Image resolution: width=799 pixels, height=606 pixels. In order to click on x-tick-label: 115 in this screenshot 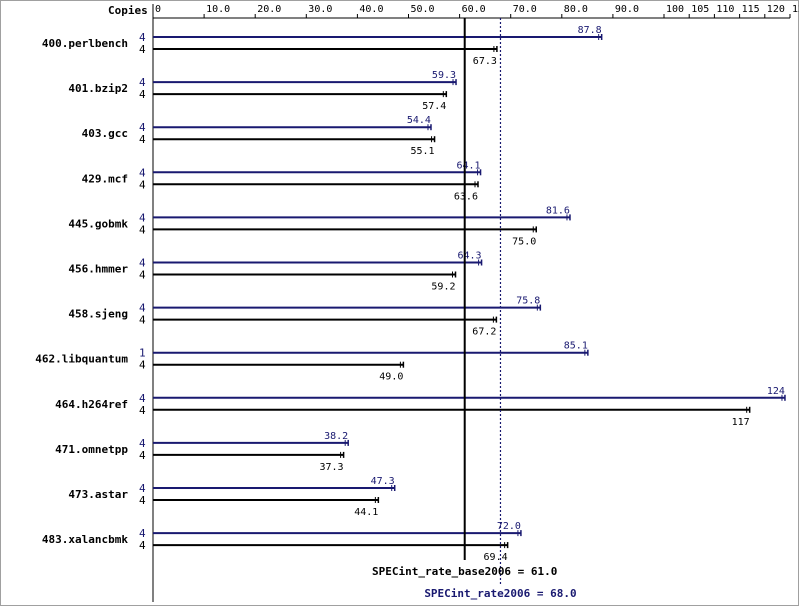, I will do `click(751, 9)`.